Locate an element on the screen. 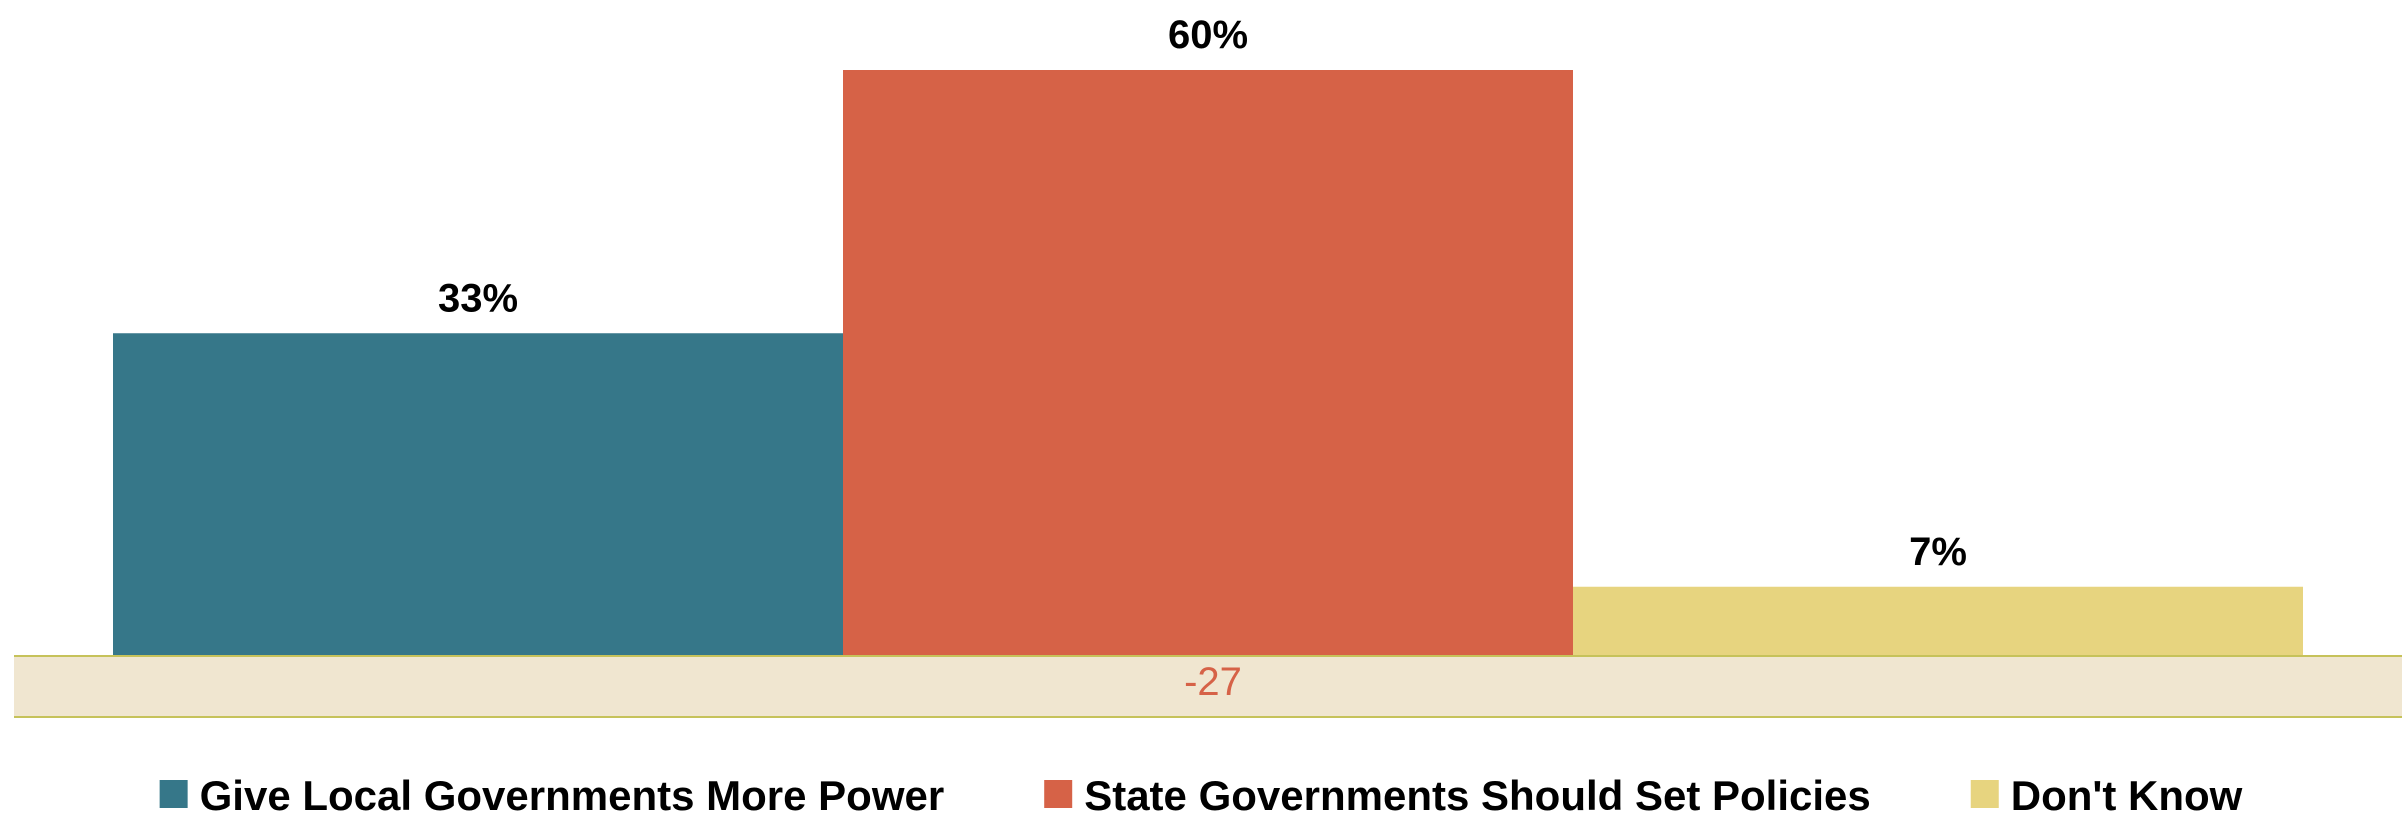  legend-label-3: Don't Know is located at coordinates (2127, 795).